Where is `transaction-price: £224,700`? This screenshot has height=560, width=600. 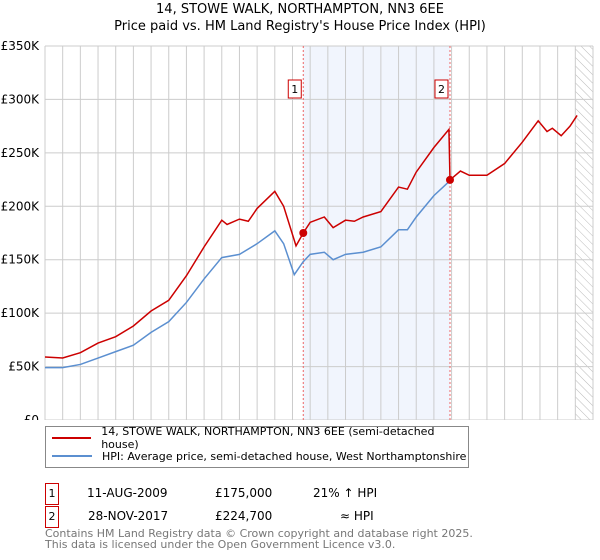 transaction-price: £224,700 is located at coordinates (244, 516).